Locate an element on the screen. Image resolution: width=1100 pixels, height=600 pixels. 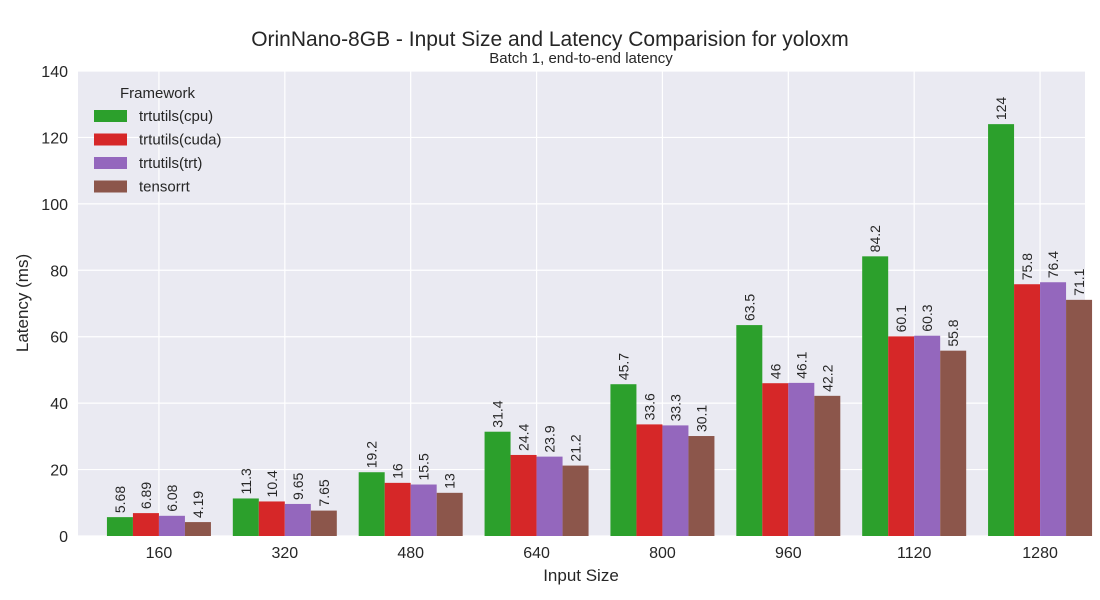
y-tick-label: 40 is located at coordinates (59, 404).